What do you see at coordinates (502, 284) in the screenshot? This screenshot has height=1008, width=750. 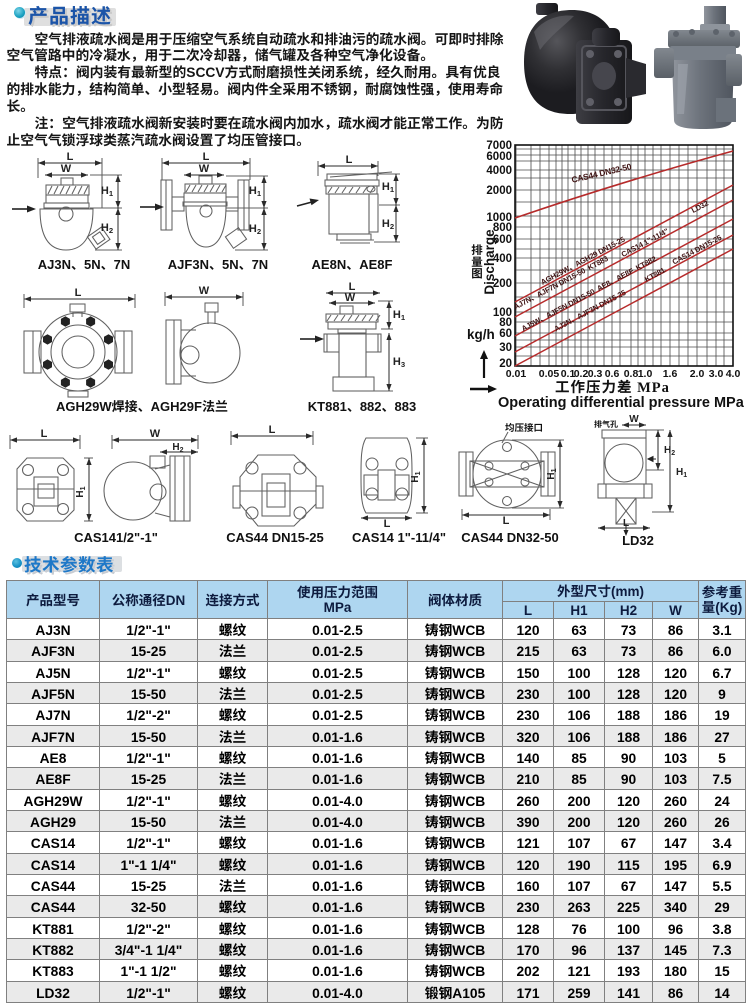 I see `svg-text: 200` at bounding box center [502, 284].